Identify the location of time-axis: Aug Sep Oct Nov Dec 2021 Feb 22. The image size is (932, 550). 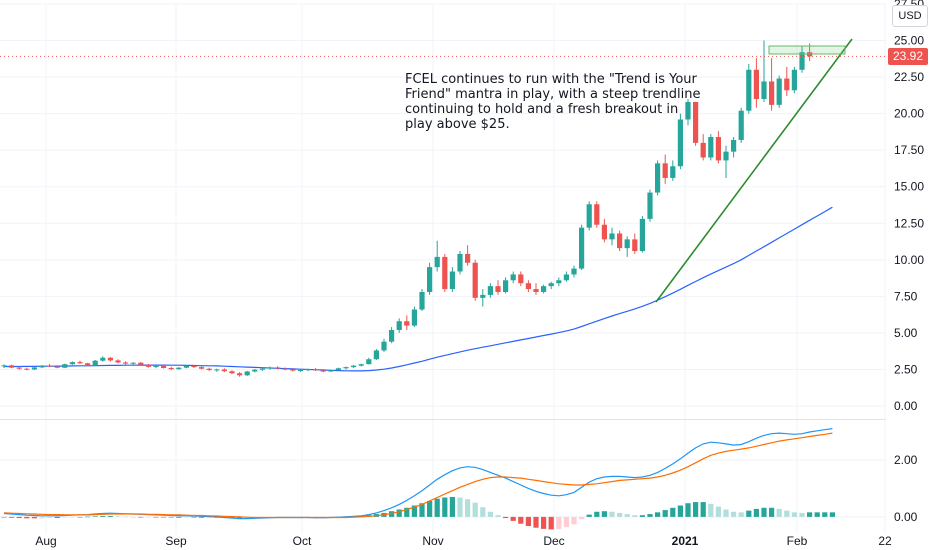
(463, 541).